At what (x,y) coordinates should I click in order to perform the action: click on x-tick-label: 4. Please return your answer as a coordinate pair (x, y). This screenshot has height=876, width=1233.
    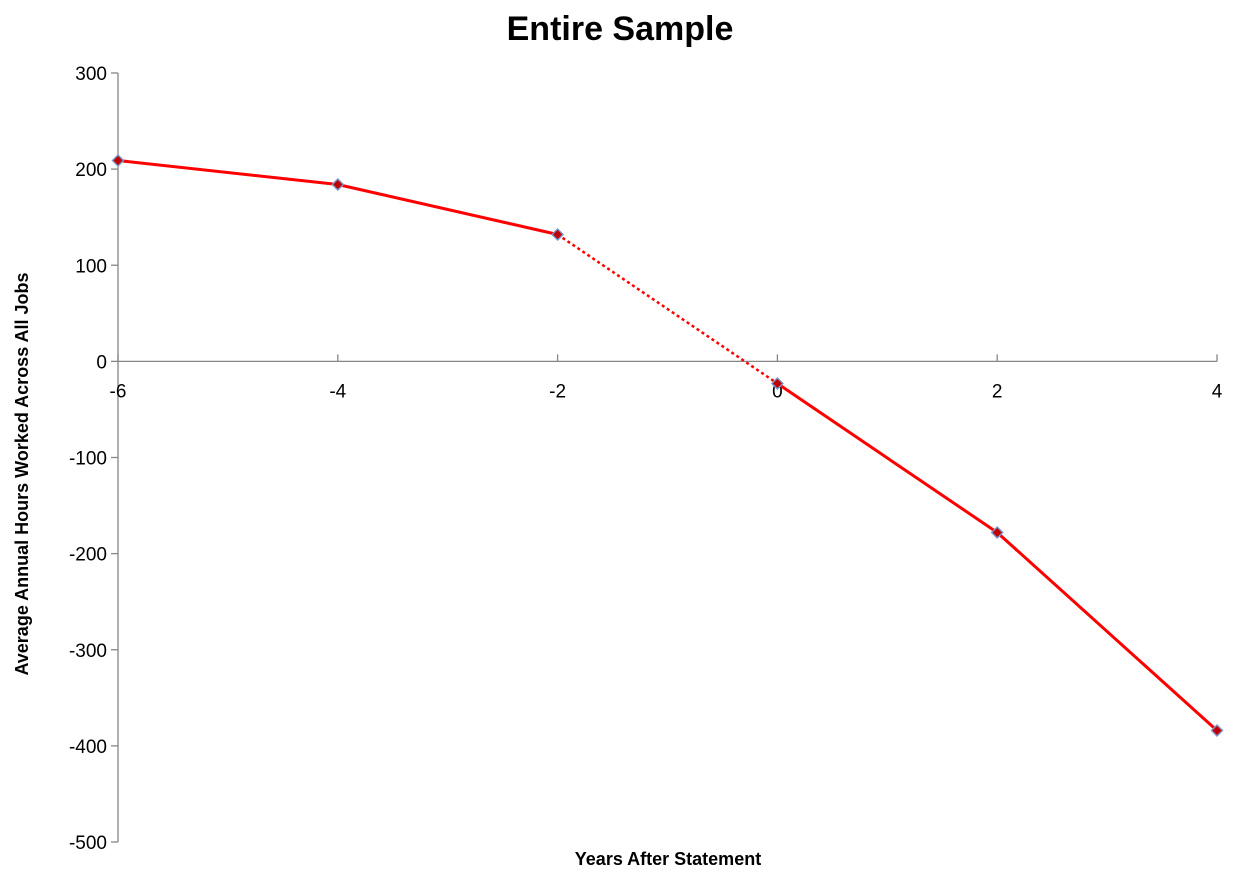
    Looking at the image, I should click on (1217, 391).